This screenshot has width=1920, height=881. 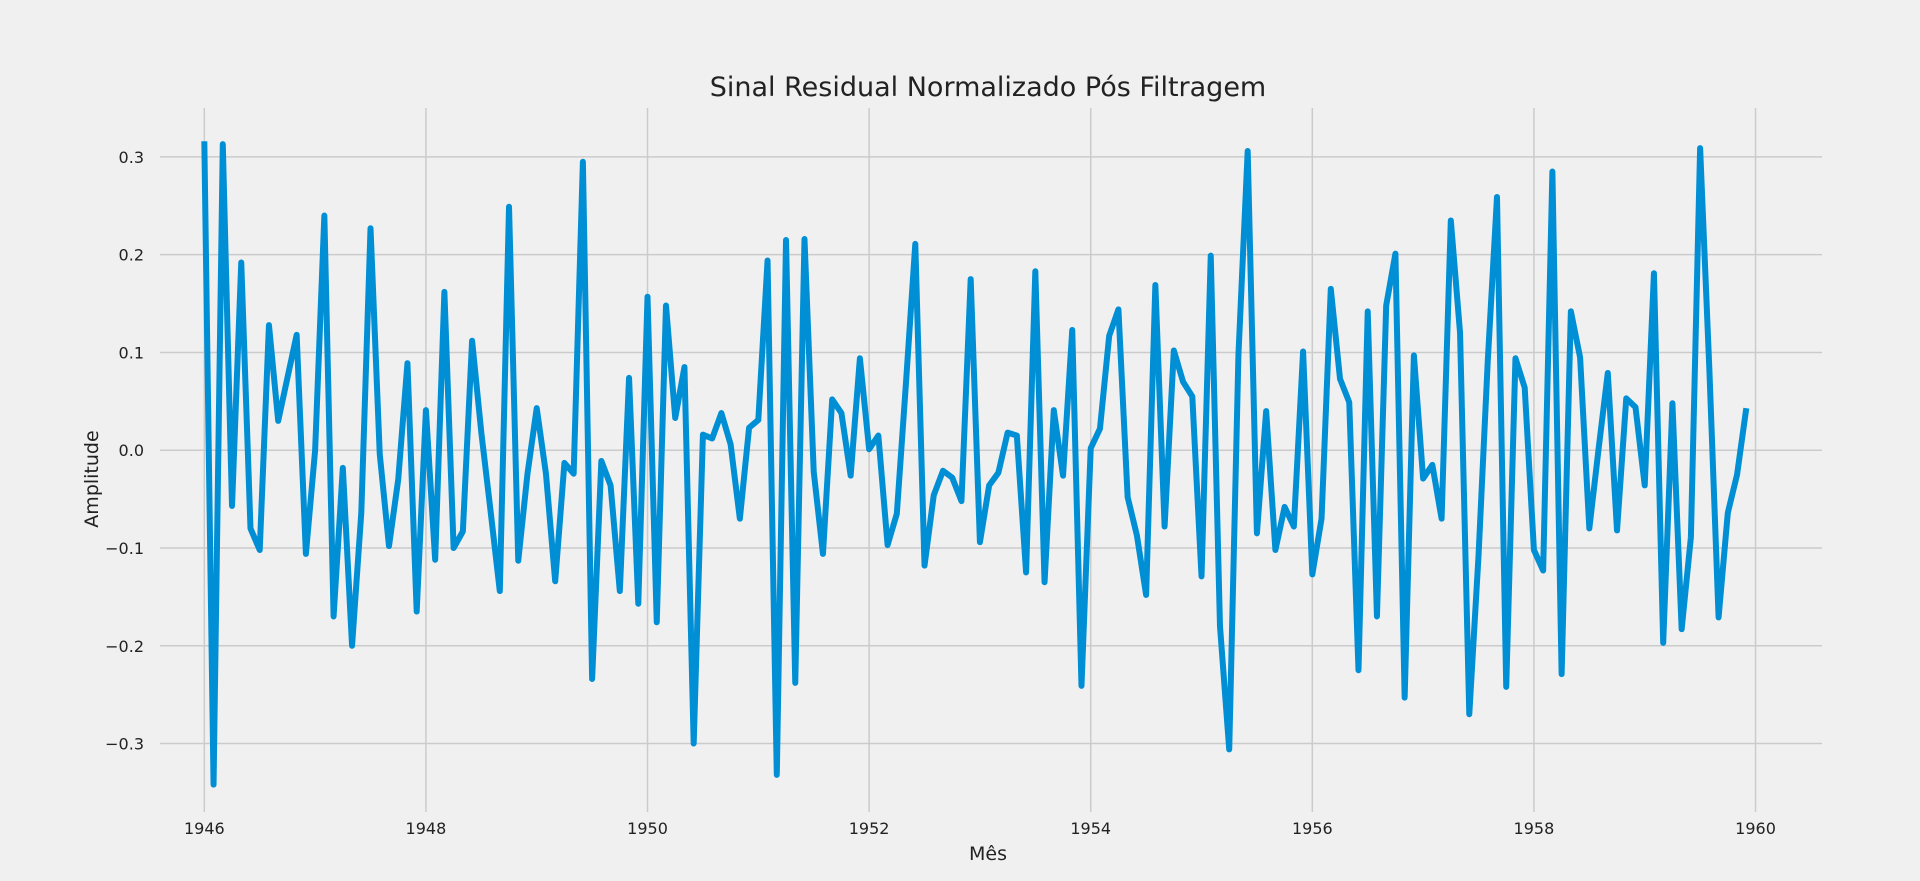 What do you see at coordinates (1090, 828) in the screenshot?
I see `x-tick-label: 1954` at bounding box center [1090, 828].